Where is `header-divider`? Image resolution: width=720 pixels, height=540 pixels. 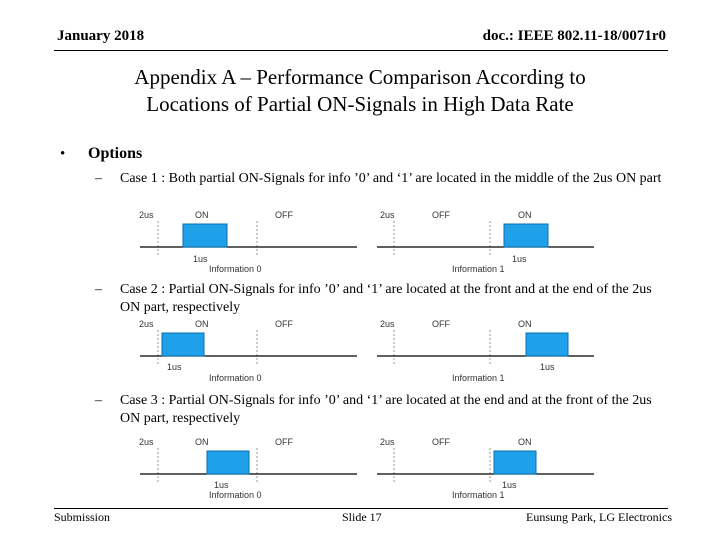 header-divider is located at coordinates (361, 50).